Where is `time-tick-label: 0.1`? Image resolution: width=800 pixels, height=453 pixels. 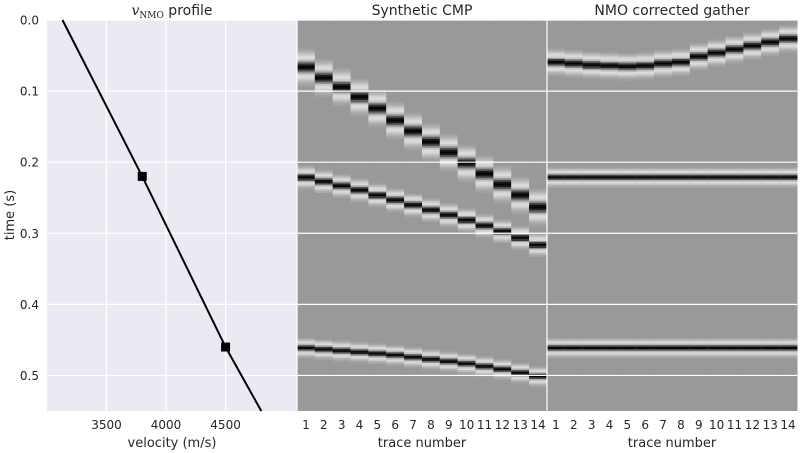
time-tick-label: 0.1 is located at coordinates (29, 92).